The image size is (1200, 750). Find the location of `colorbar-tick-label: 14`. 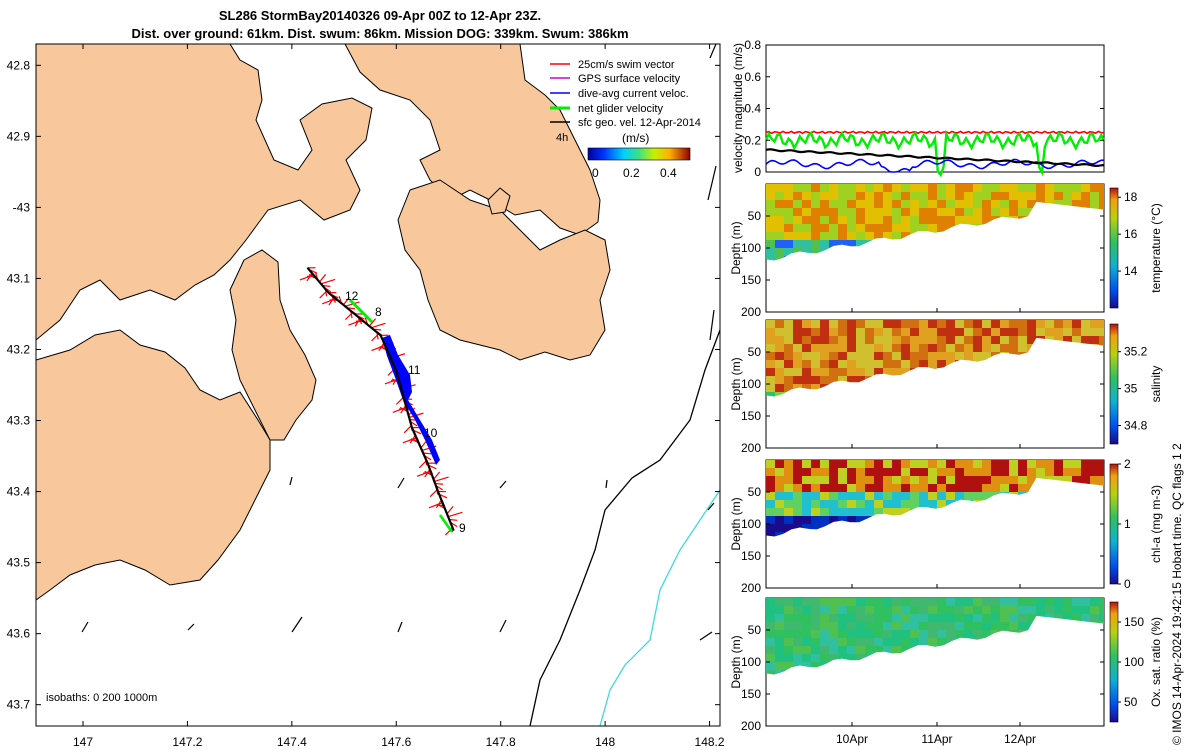

colorbar-tick-label: 14 is located at coordinates (1131, 271).